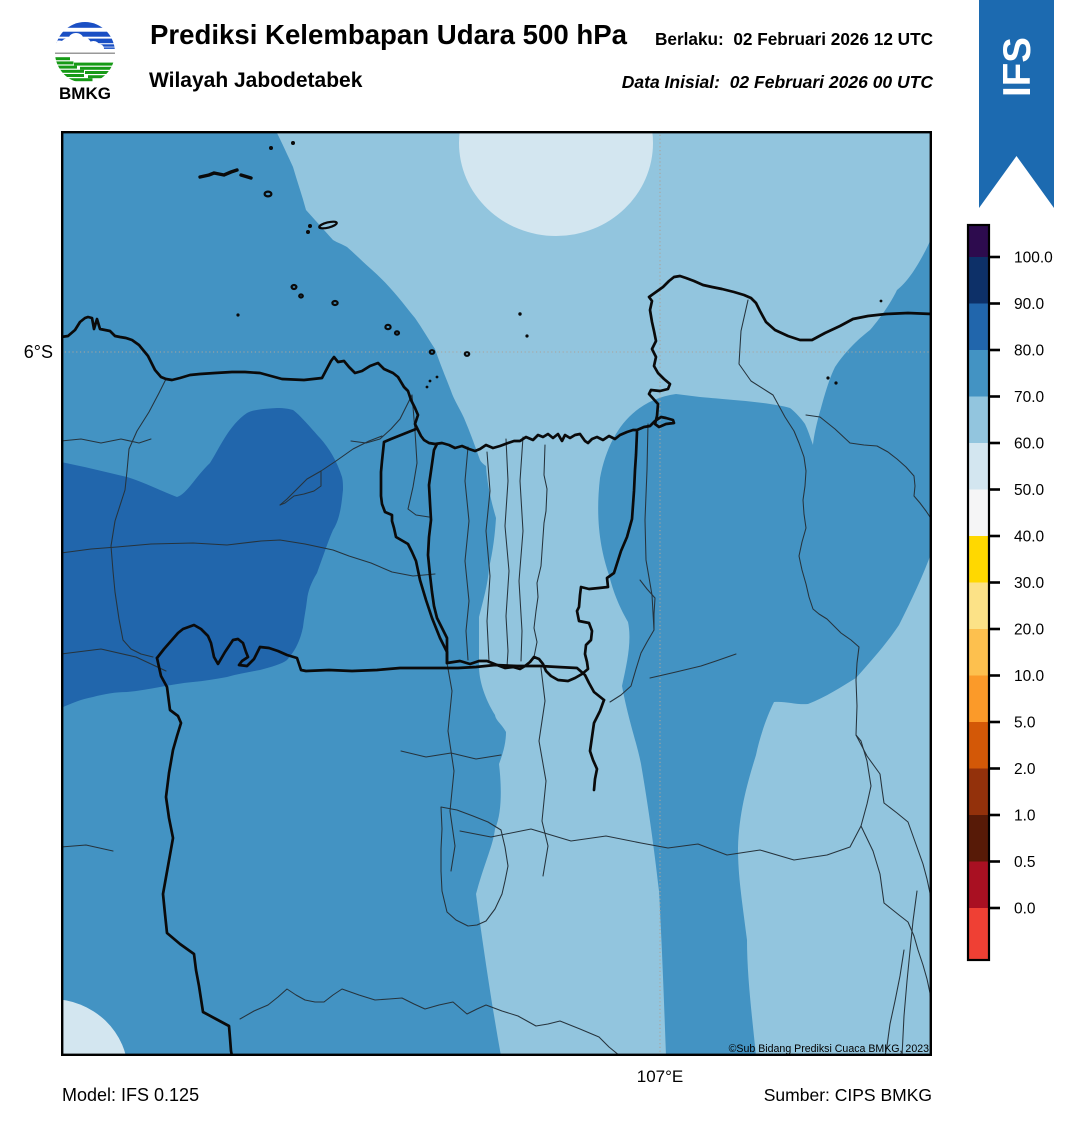  What do you see at coordinates (1025, 816) in the screenshot?
I see `svg-text: 1.0` at bounding box center [1025, 816].